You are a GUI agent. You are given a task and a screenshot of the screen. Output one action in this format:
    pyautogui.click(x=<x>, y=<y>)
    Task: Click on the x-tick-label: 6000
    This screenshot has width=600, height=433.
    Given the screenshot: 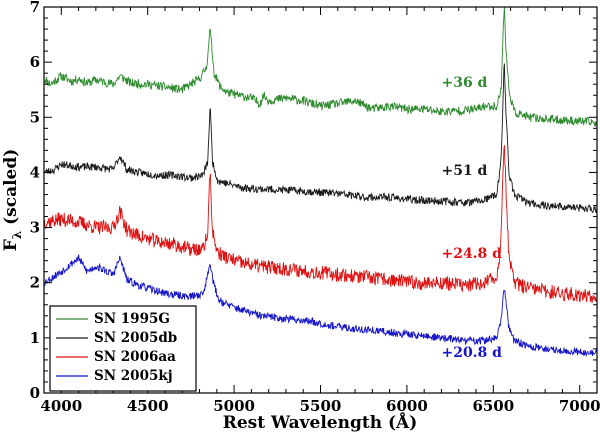 What is the action you would take?
    pyautogui.click(x=407, y=406)
    